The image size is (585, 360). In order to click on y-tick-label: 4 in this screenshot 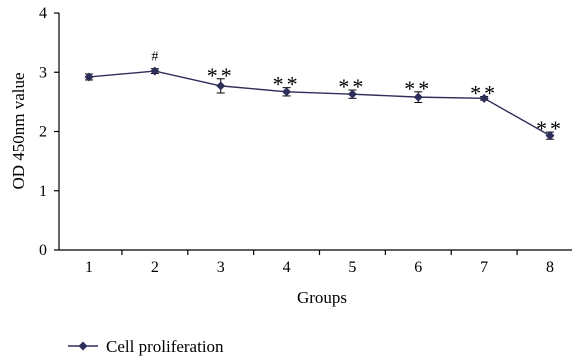, I will do `click(43, 13)`.